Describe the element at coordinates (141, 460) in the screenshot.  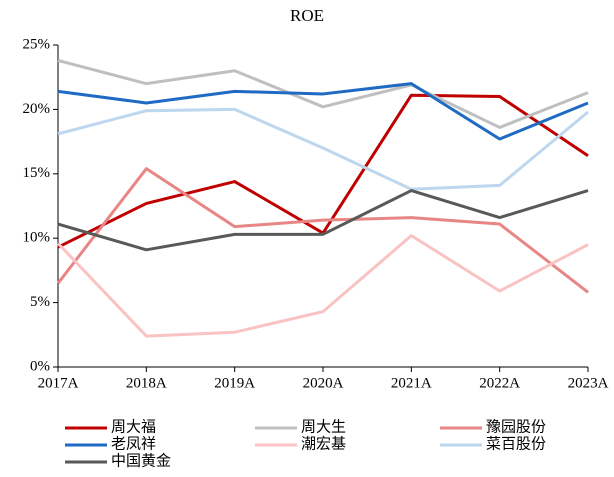
I see `legend-label: 中国黄金` at that location.